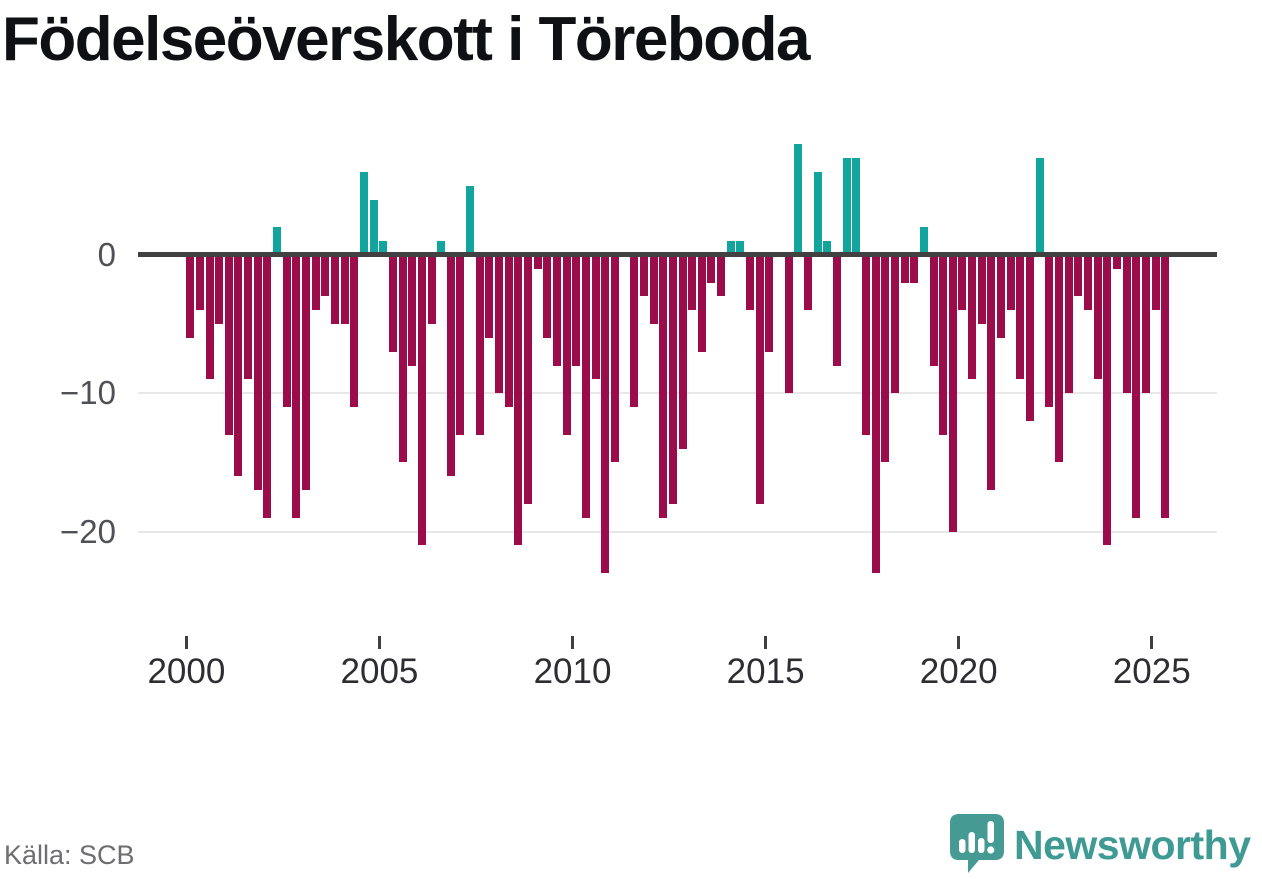 The image size is (1262, 879). Describe the element at coordinates (69, 855) in the screenshot. I see `source-label: Källa: SCB` at that location.